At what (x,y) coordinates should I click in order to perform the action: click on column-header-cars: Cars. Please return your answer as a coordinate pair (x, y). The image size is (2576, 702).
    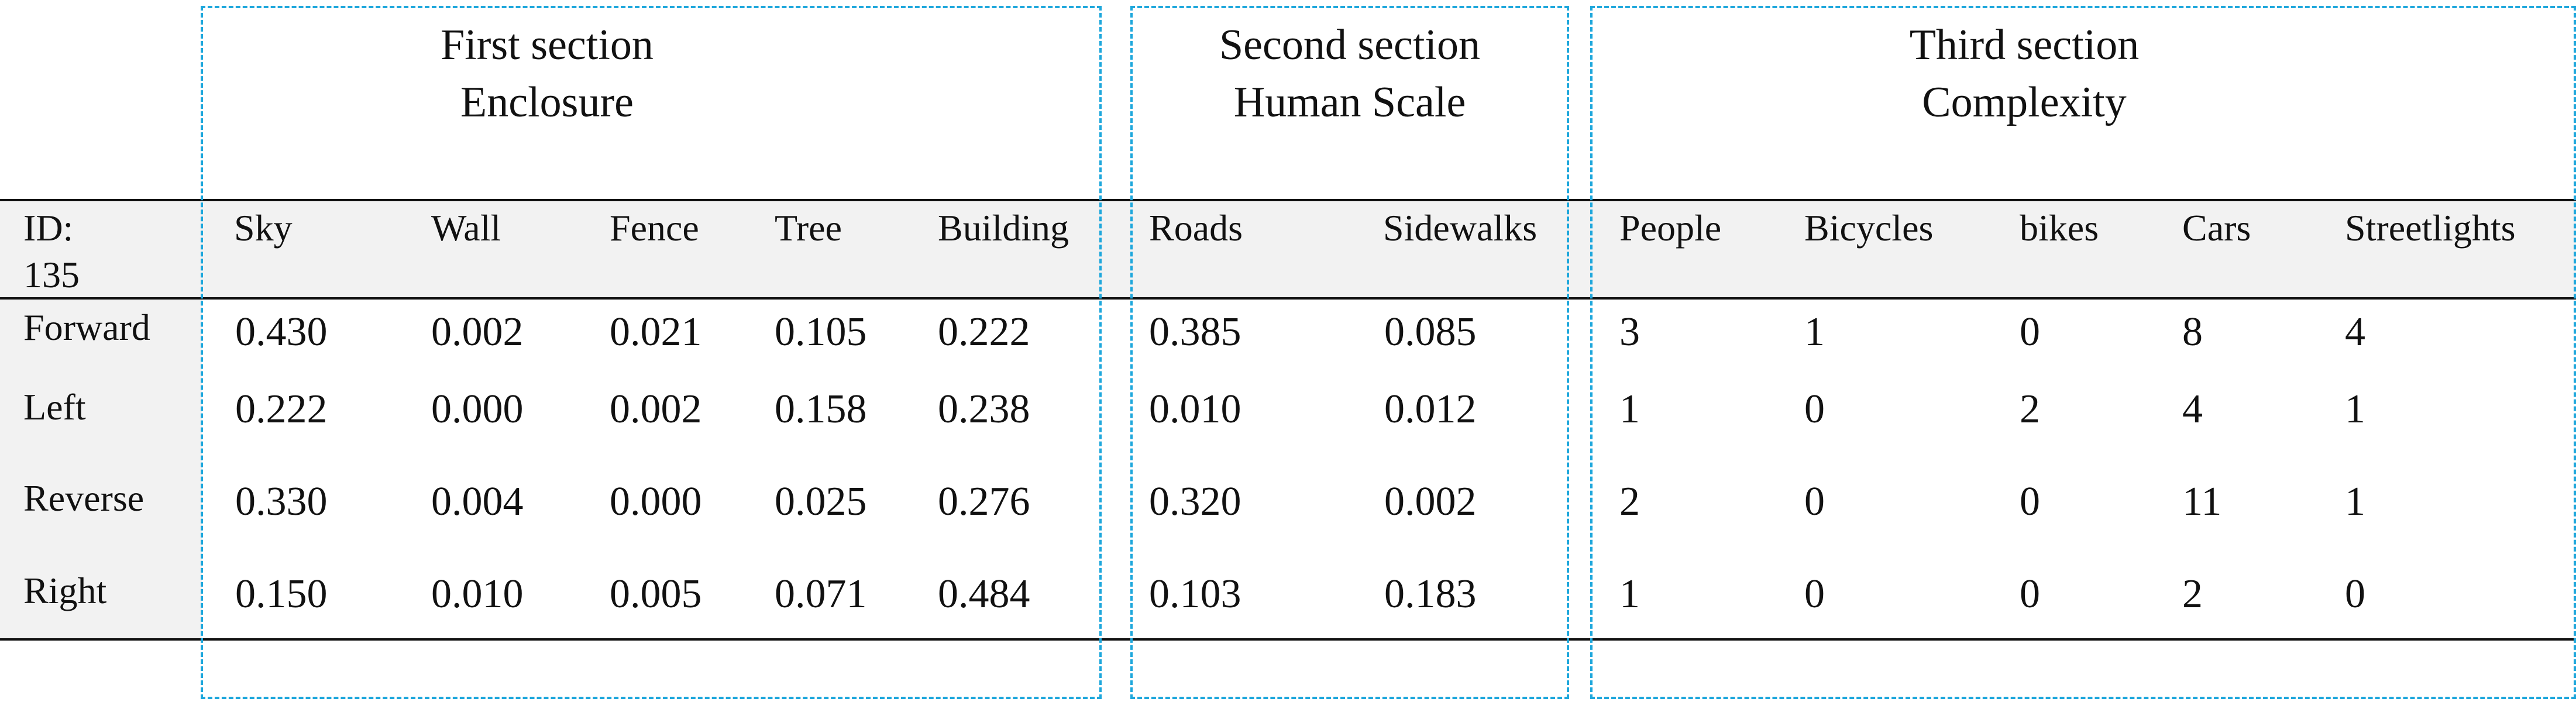
    Looking at the image, I should click on (2217, 228).